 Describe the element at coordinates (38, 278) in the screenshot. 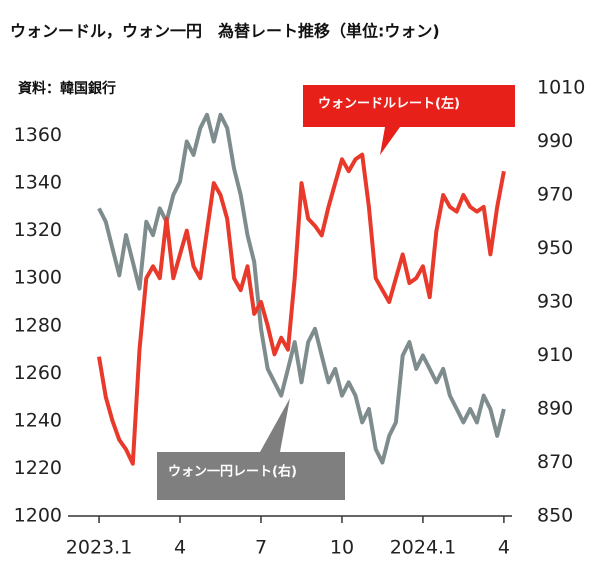

I see `y-tick-label: 1300` at that location.